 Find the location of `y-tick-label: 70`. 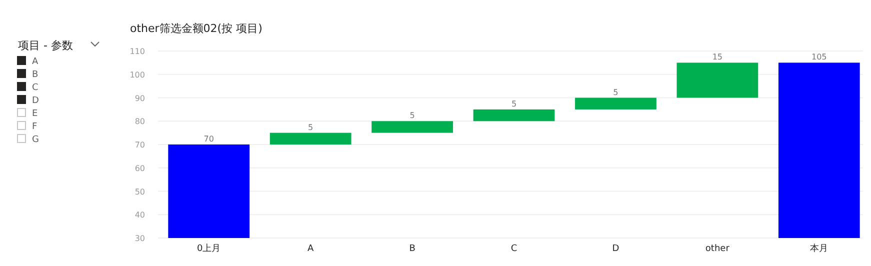

y-tick-label: 70 is located at coordinates (139, 145).